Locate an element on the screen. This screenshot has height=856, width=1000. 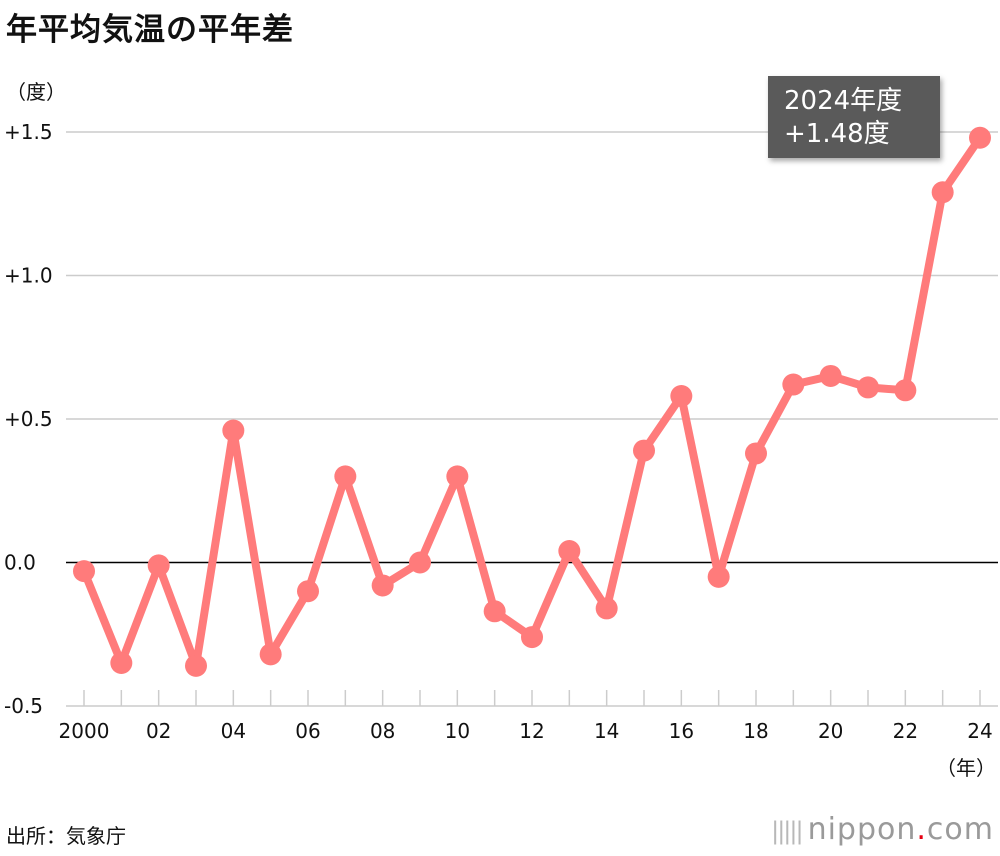
nippon-logo: ||||| nippon.com is located at coordinates (882, 829).